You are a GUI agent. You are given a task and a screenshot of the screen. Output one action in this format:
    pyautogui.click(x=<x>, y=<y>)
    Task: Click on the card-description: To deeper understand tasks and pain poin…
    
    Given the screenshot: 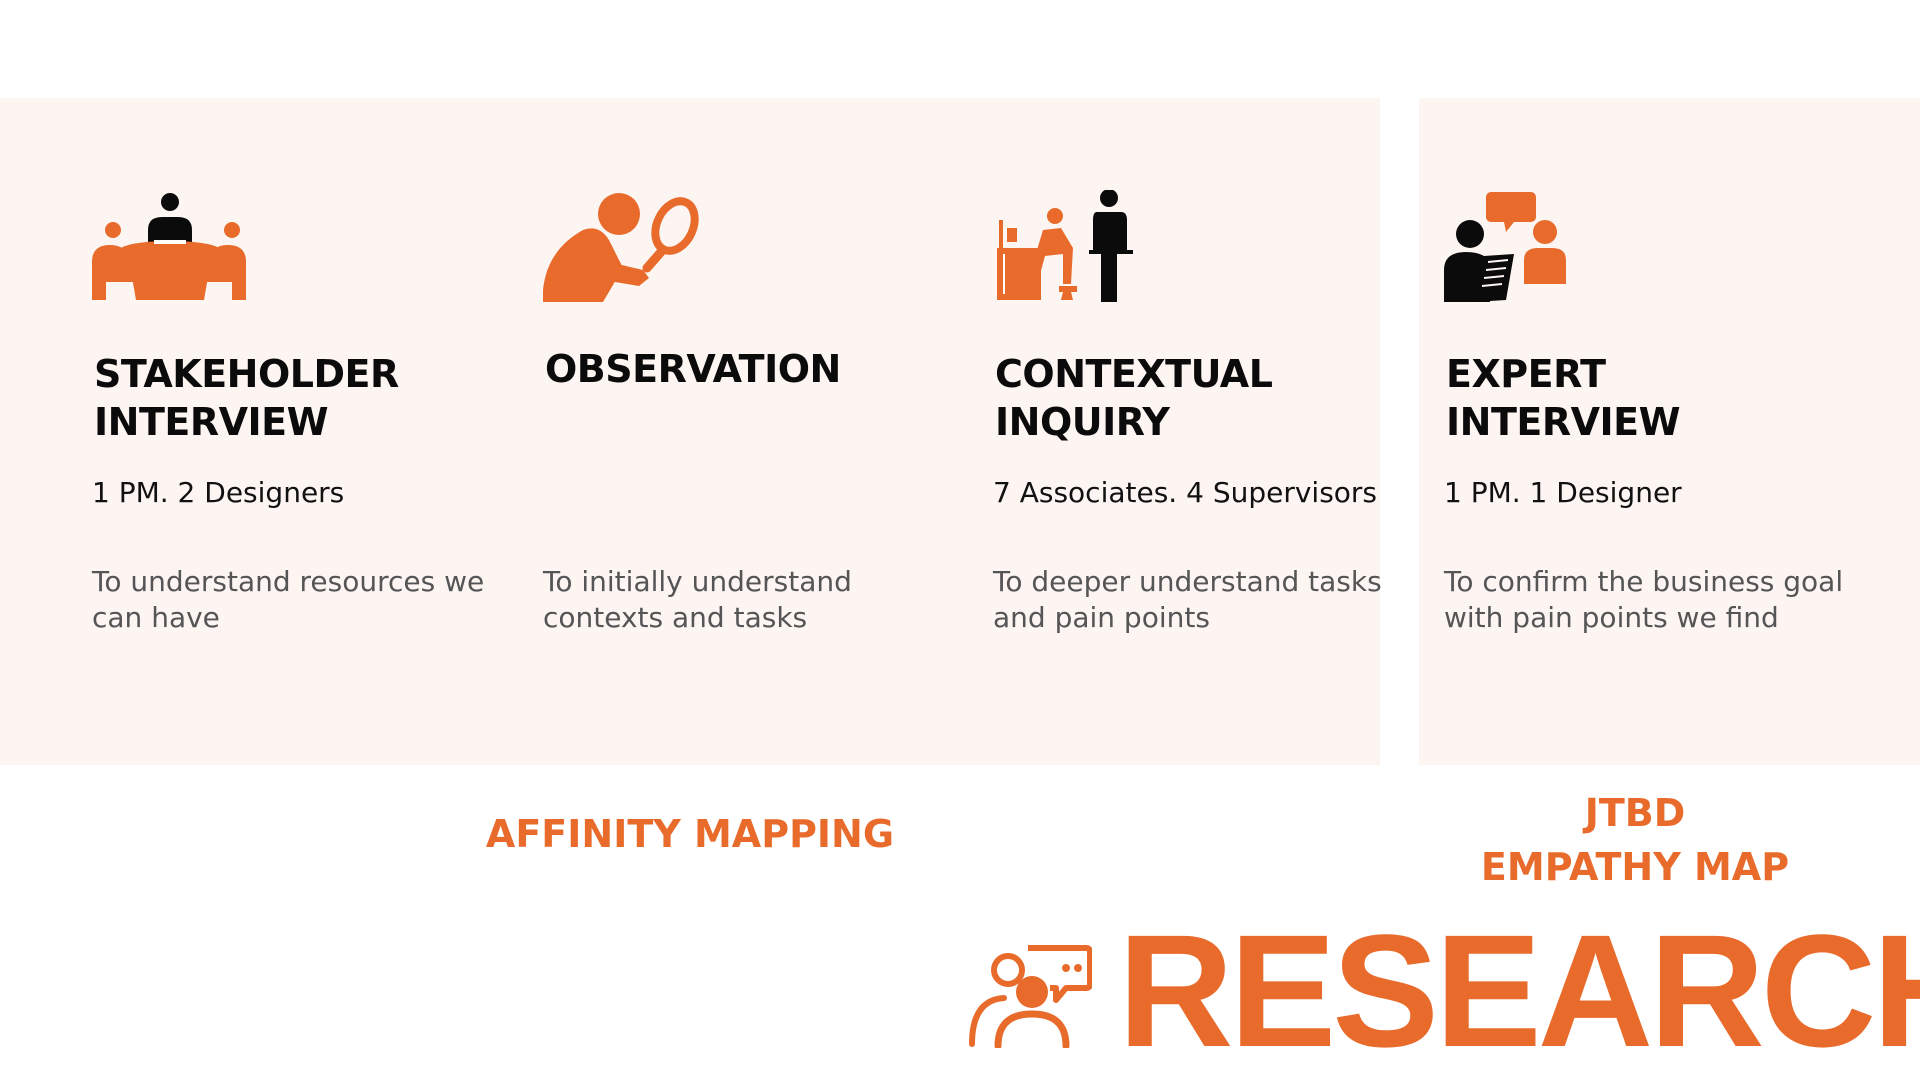 What is the action you would take?
    pyautogui.click(x=1187, y=599)
    